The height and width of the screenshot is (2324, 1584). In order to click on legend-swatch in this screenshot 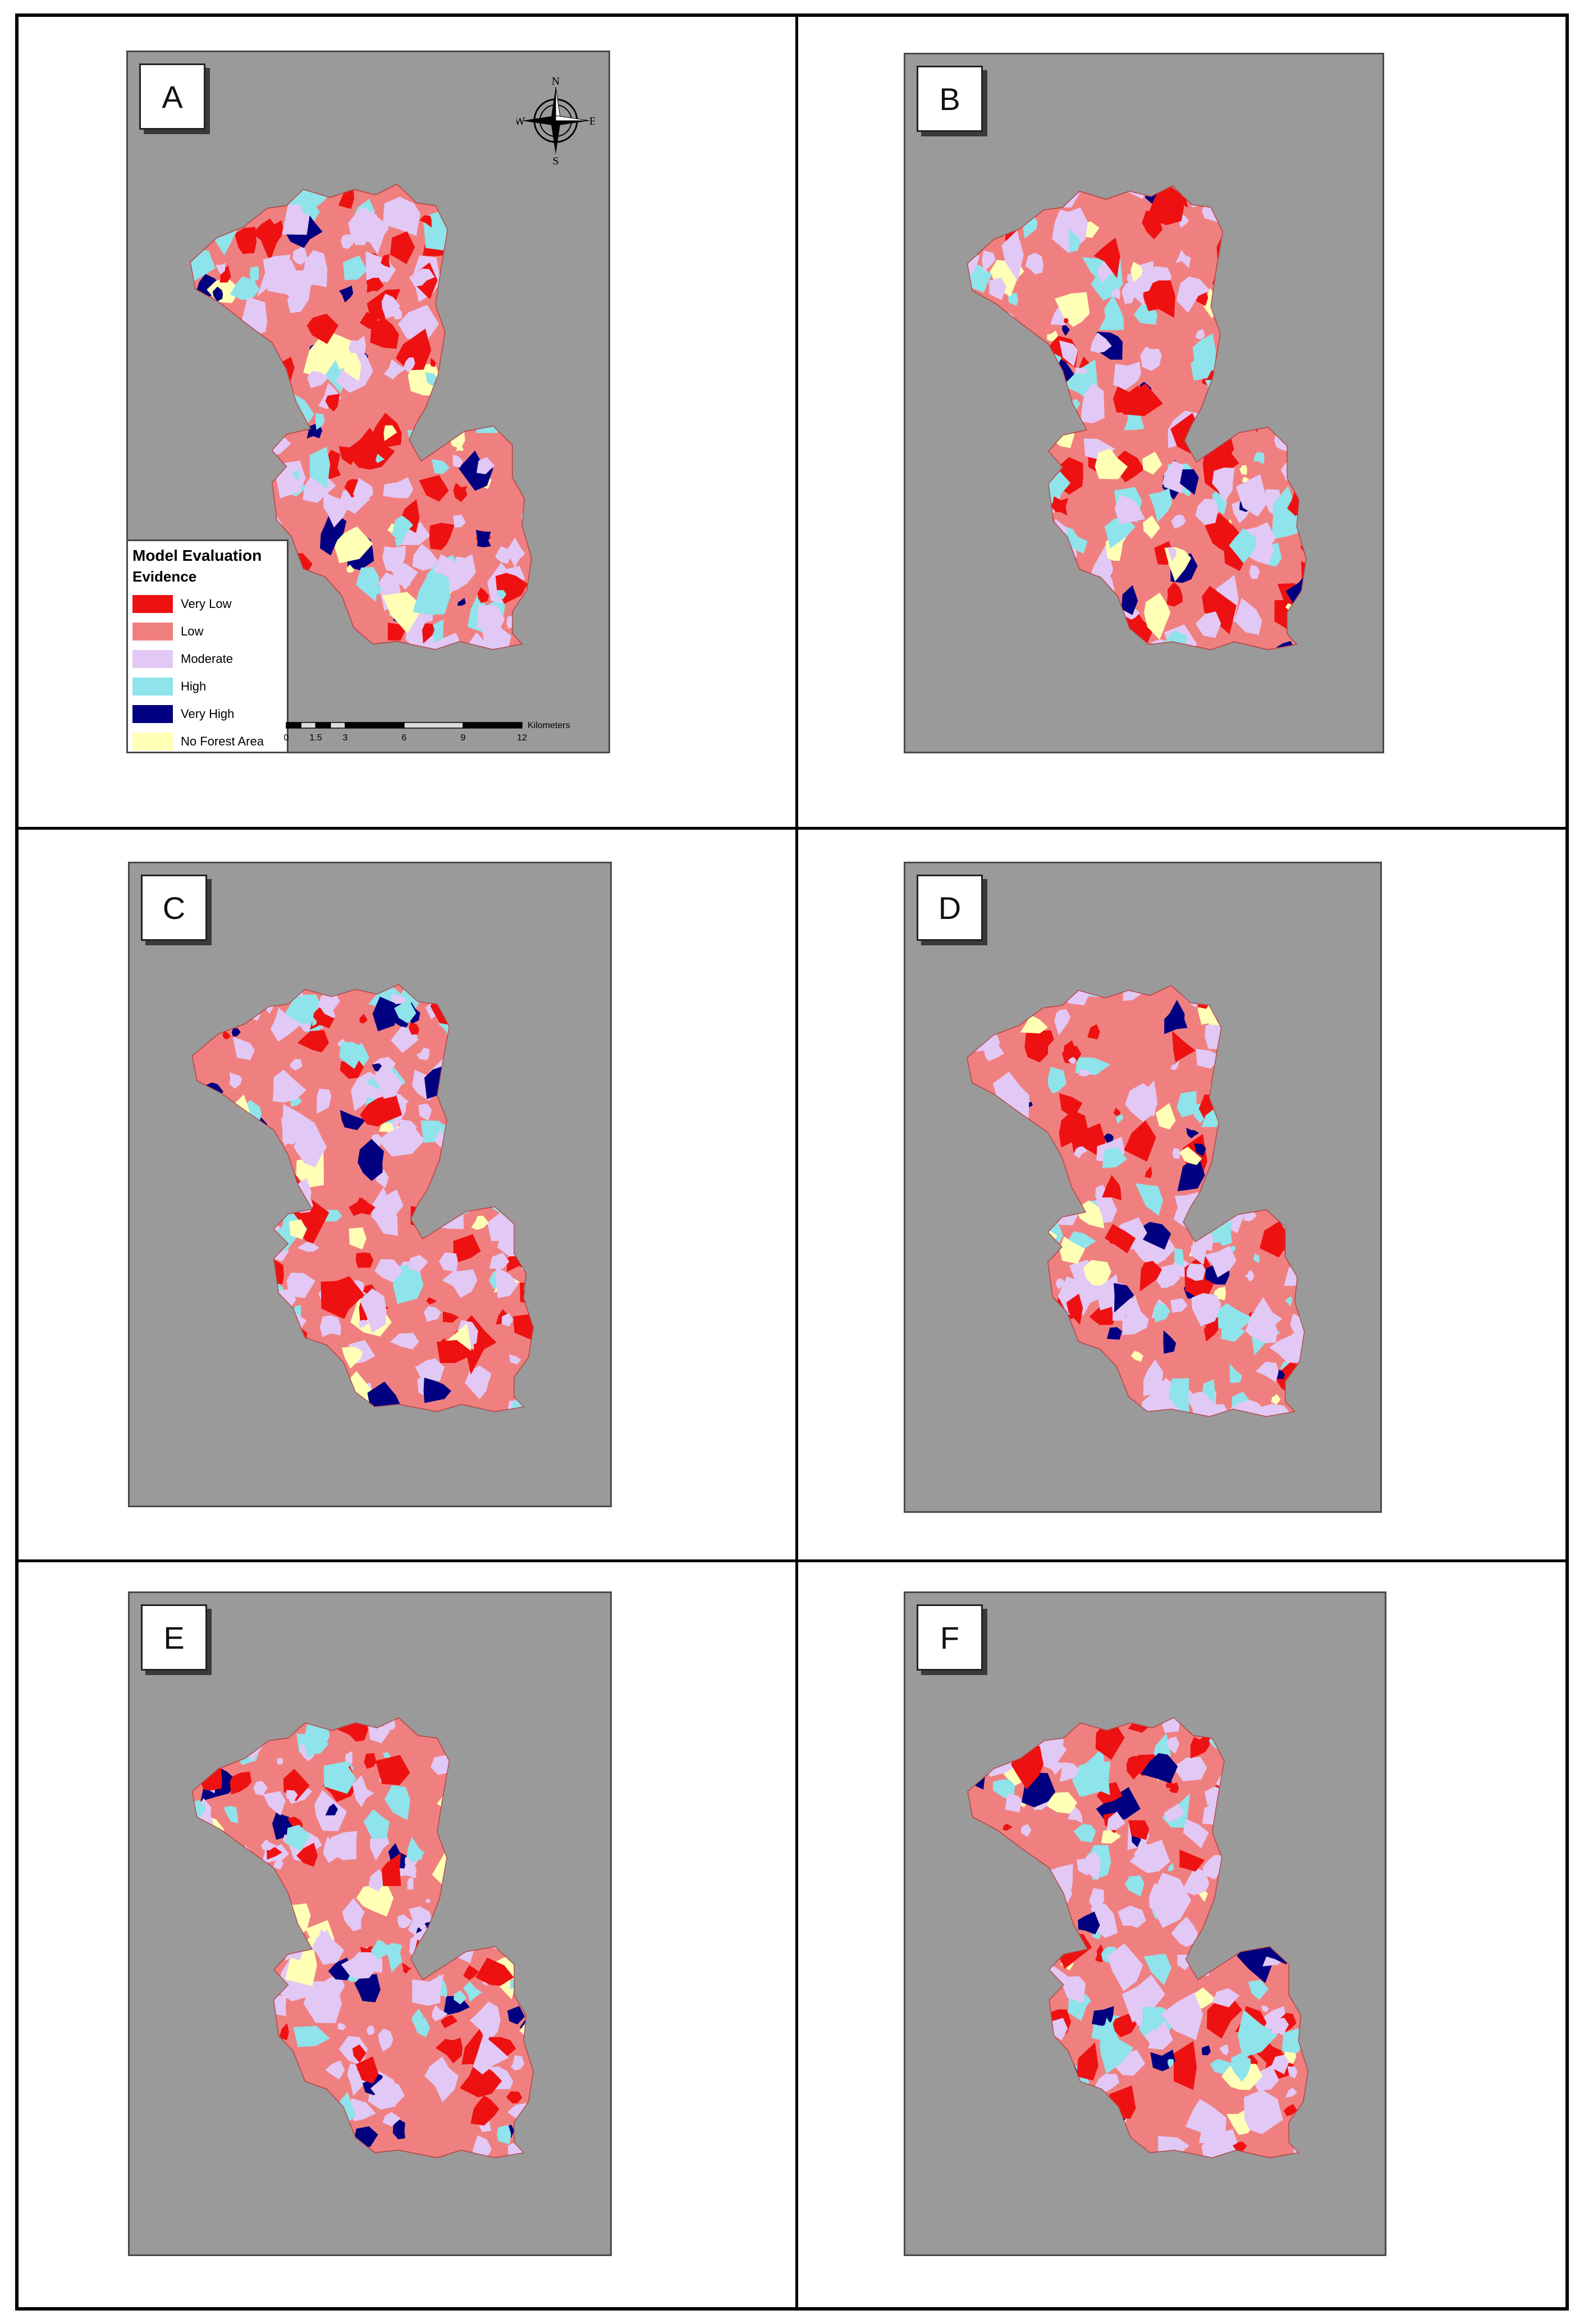, I will do `click(153, 659)`.